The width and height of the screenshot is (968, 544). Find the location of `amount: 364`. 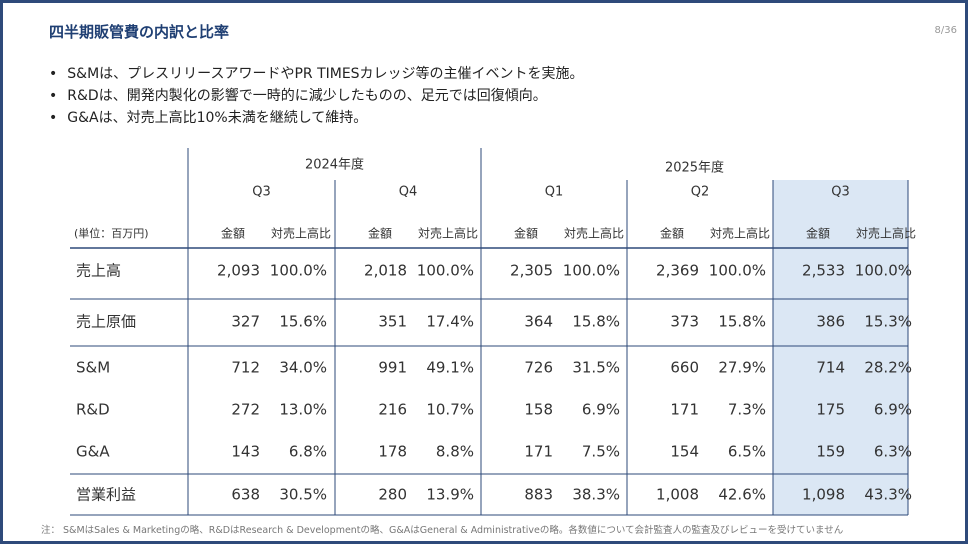

amount: 364 is located at coordinates (538, 322).